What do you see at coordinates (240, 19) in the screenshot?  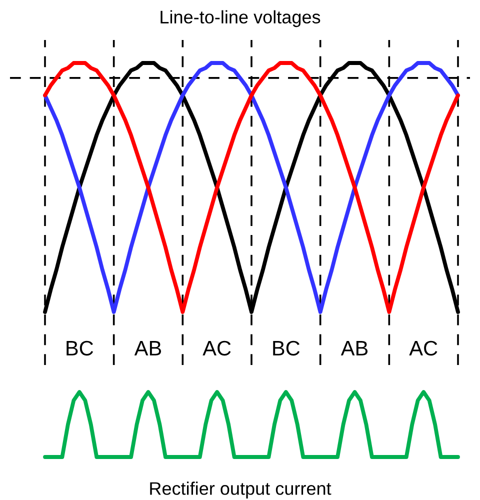 I see `chart-title: Line-to-line voltages` at bounding box center [240, 19].